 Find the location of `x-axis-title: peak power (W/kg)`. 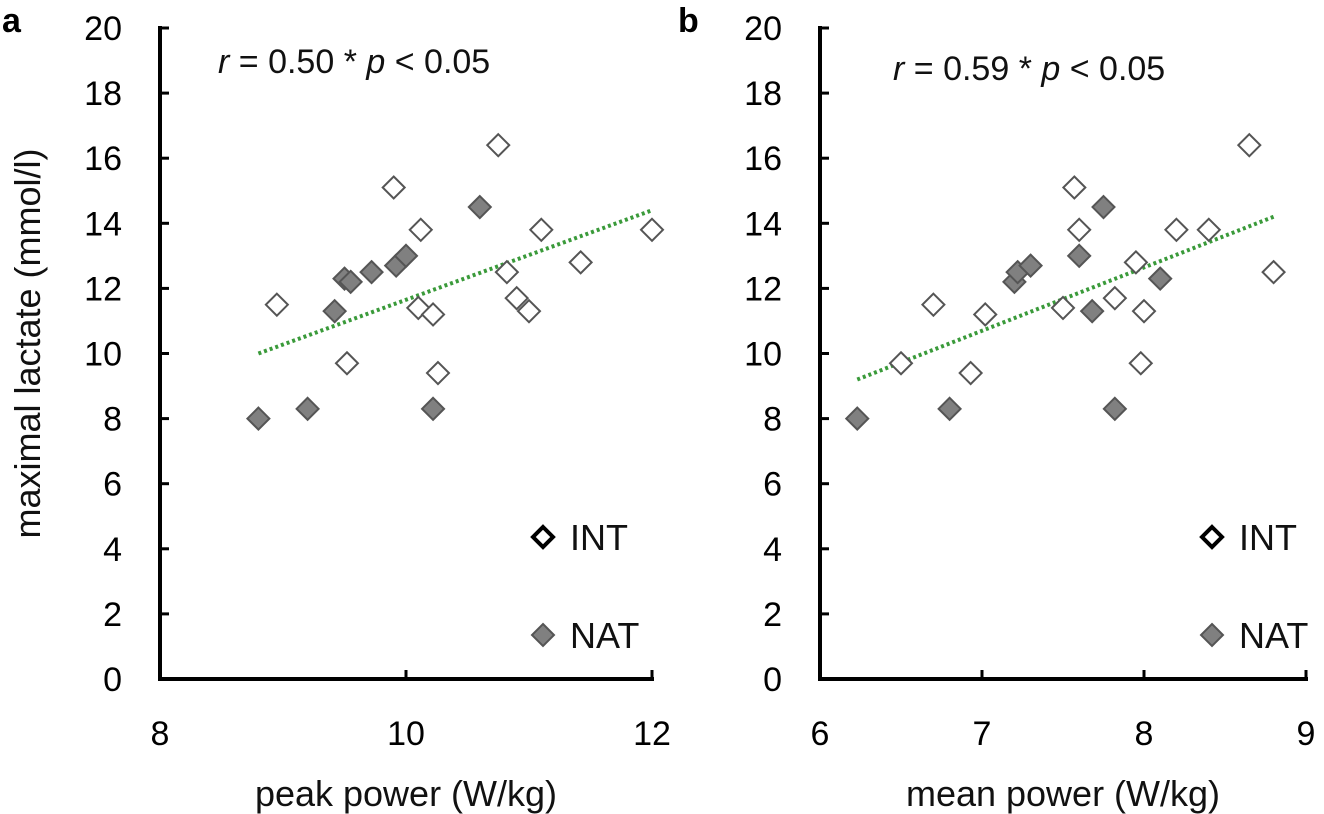

x-axis-title: peak power (W/kg) is located at coordinates (406, 793).